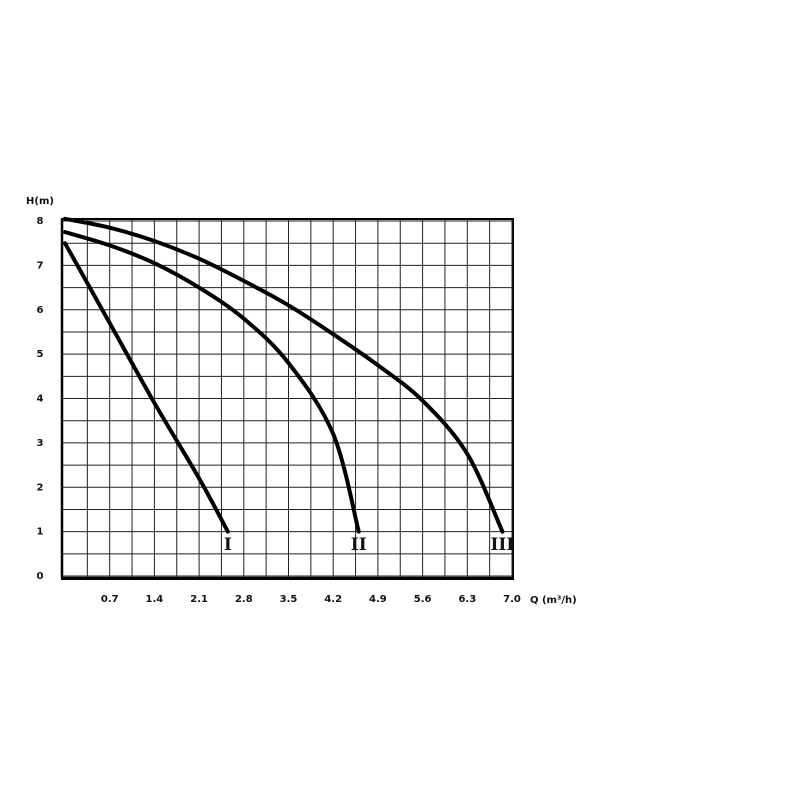 Image resolution: width=800 pixels, height=804 pixels. I want to click on y-tick-label: 3, so click(40, 443).